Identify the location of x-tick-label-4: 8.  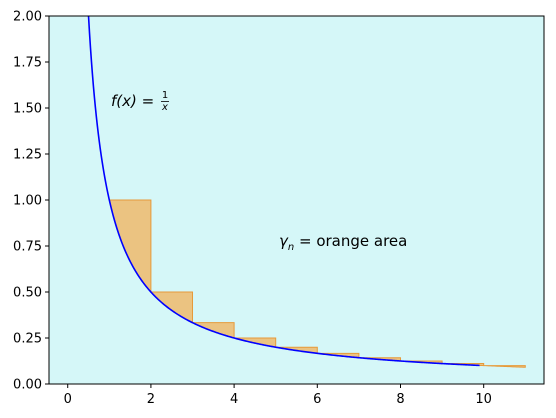
(400, 399).